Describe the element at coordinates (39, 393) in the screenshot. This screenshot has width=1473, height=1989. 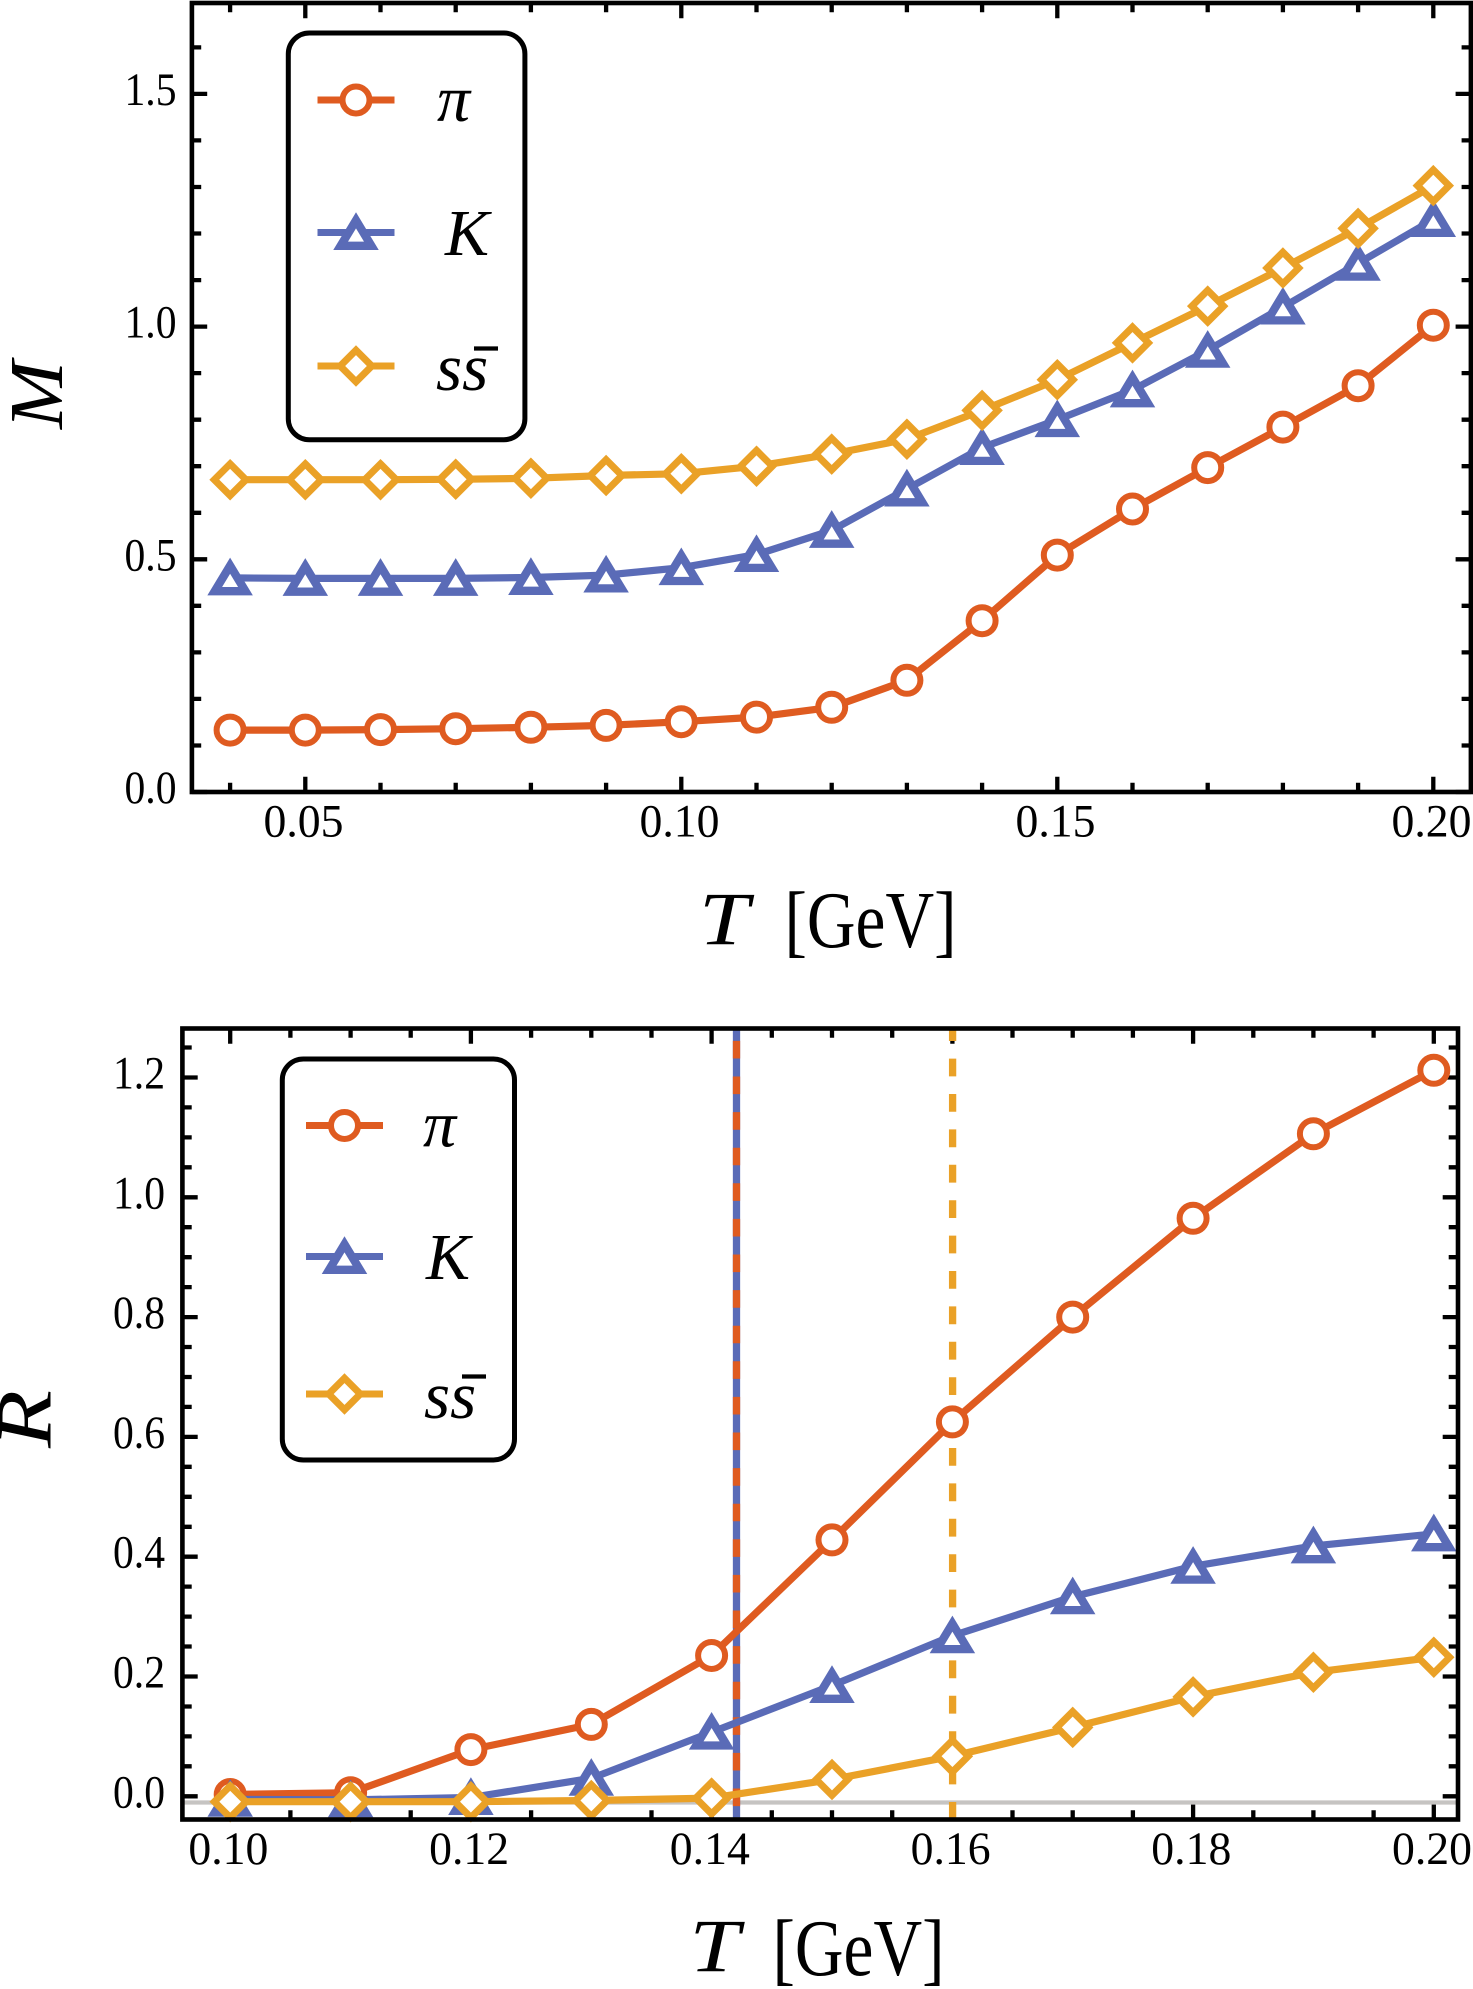
I see `svg-text: M` at that location.